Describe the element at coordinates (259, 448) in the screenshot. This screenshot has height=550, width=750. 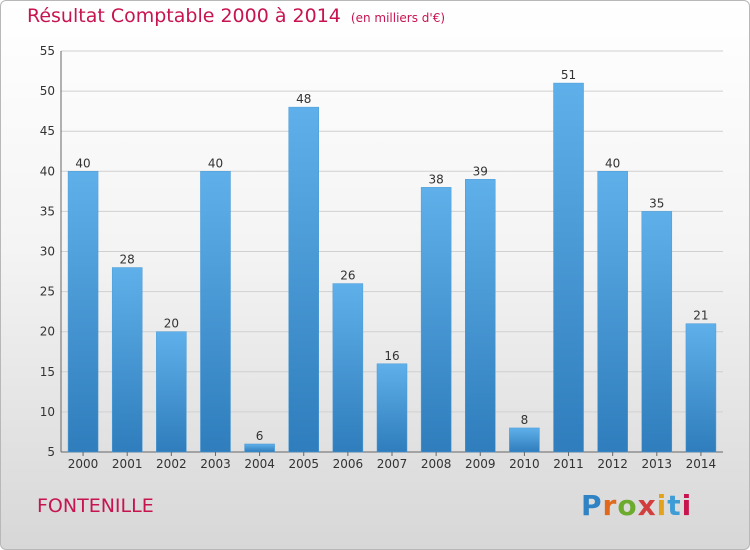
I see `bar-2004` at that location.